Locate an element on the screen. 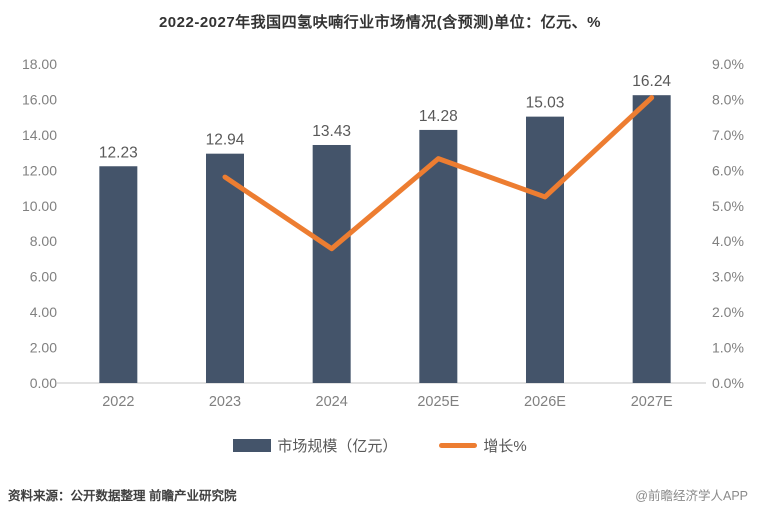 The width and height of the screenshot is (760, 512). y-axis-right-tick: 5.0% is located at coordinates (728, 206).